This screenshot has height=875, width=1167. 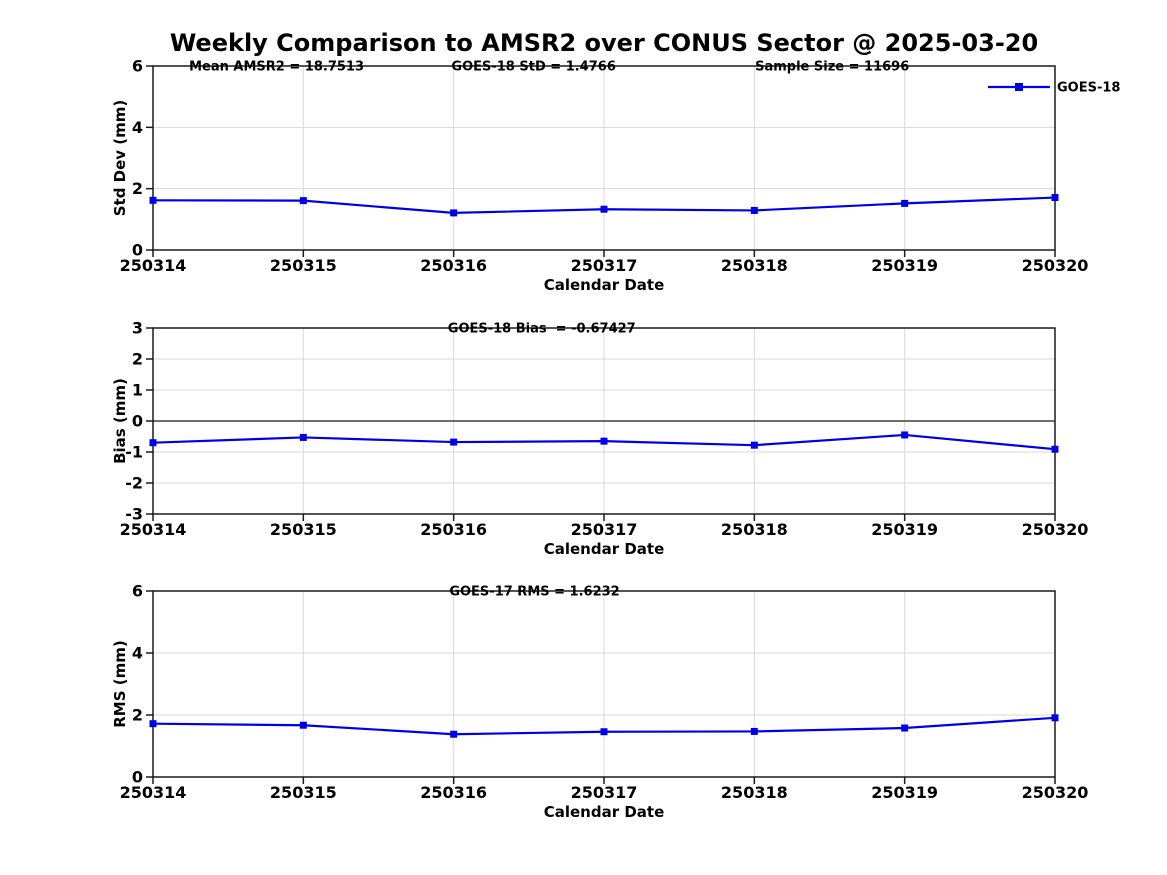 What do you see at coordinates (276, 67) in the screenshot?
I see `stat-annotation: Mean AMSR2 = 18.7513` at bounding box center [276, 67].